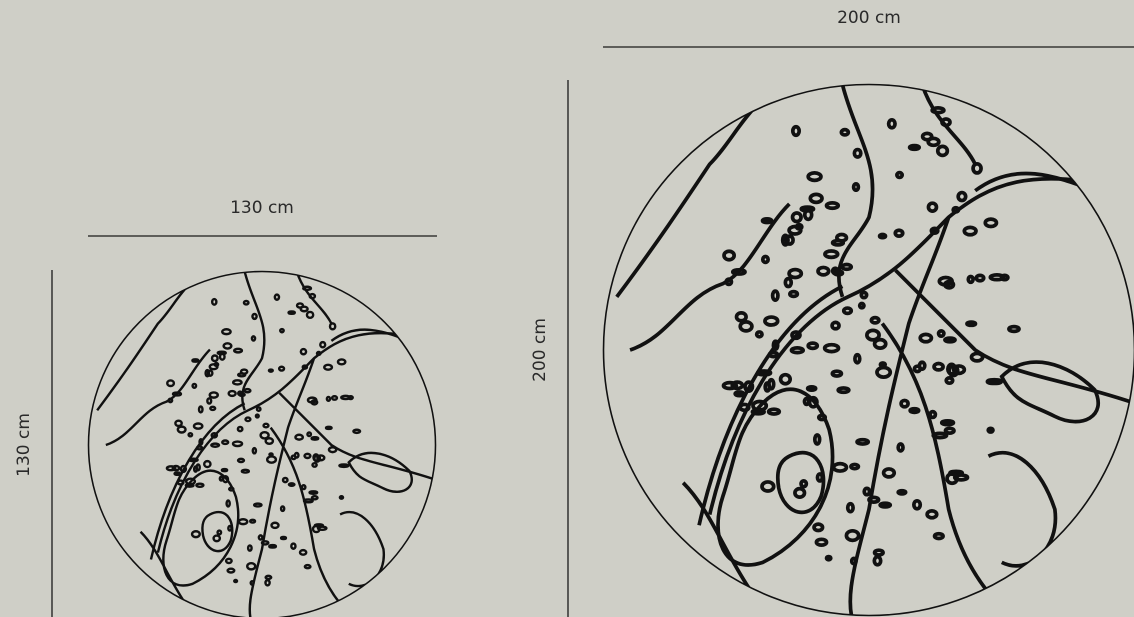  I want to click on width-label: 130 cm, so click(262, 208).